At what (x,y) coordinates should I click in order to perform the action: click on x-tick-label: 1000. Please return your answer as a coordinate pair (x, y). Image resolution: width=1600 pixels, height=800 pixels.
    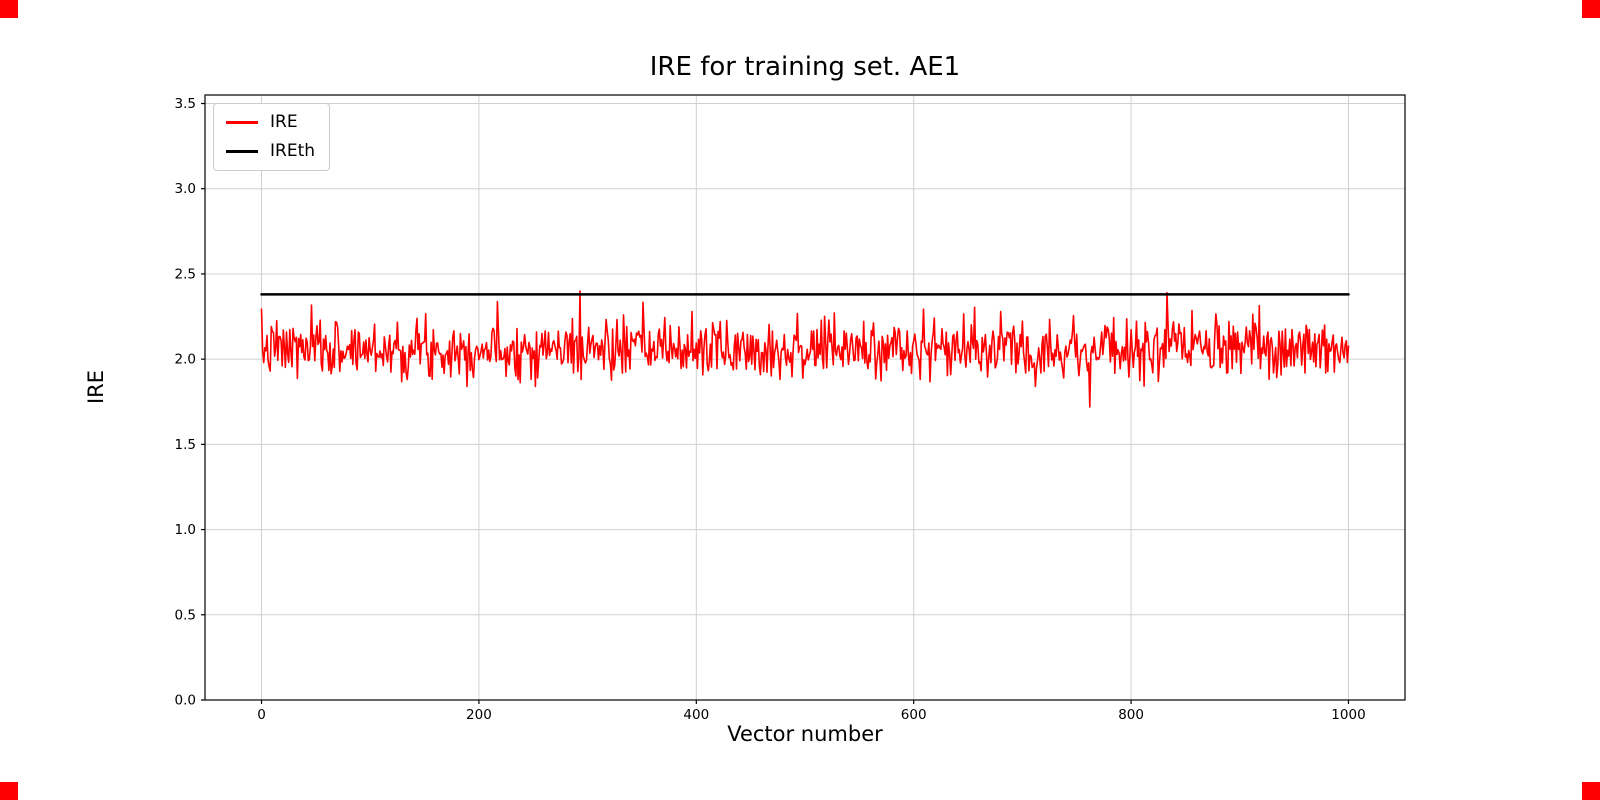
    Looking at the image, I should click on (1348, 715).